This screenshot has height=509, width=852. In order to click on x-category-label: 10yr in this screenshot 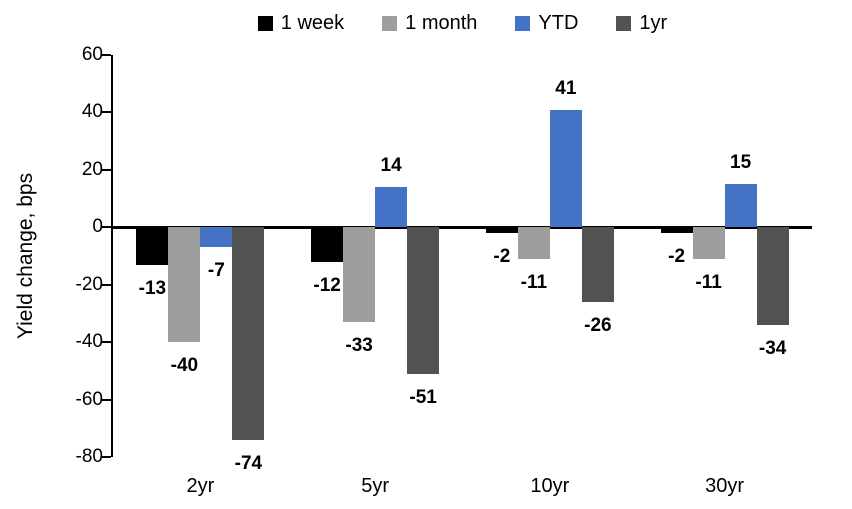, I will do `click(550, 486)`.